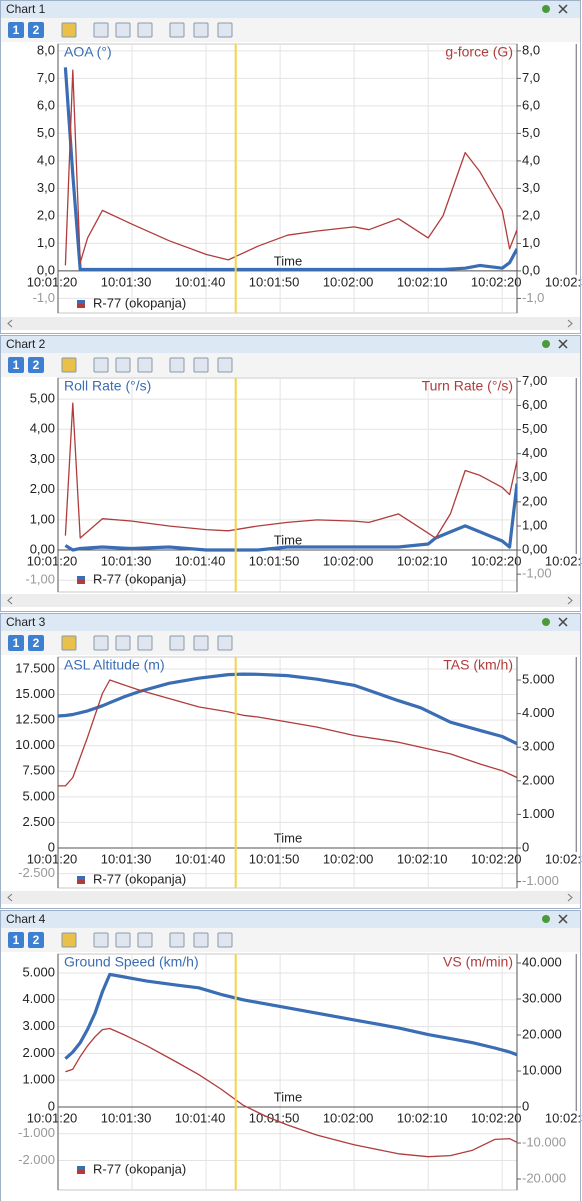 The image size is (582, 1201). Describe the element at coordinates (496, 560) in the screenshot. I see `x-tick-label: 10:02:20` at that location.